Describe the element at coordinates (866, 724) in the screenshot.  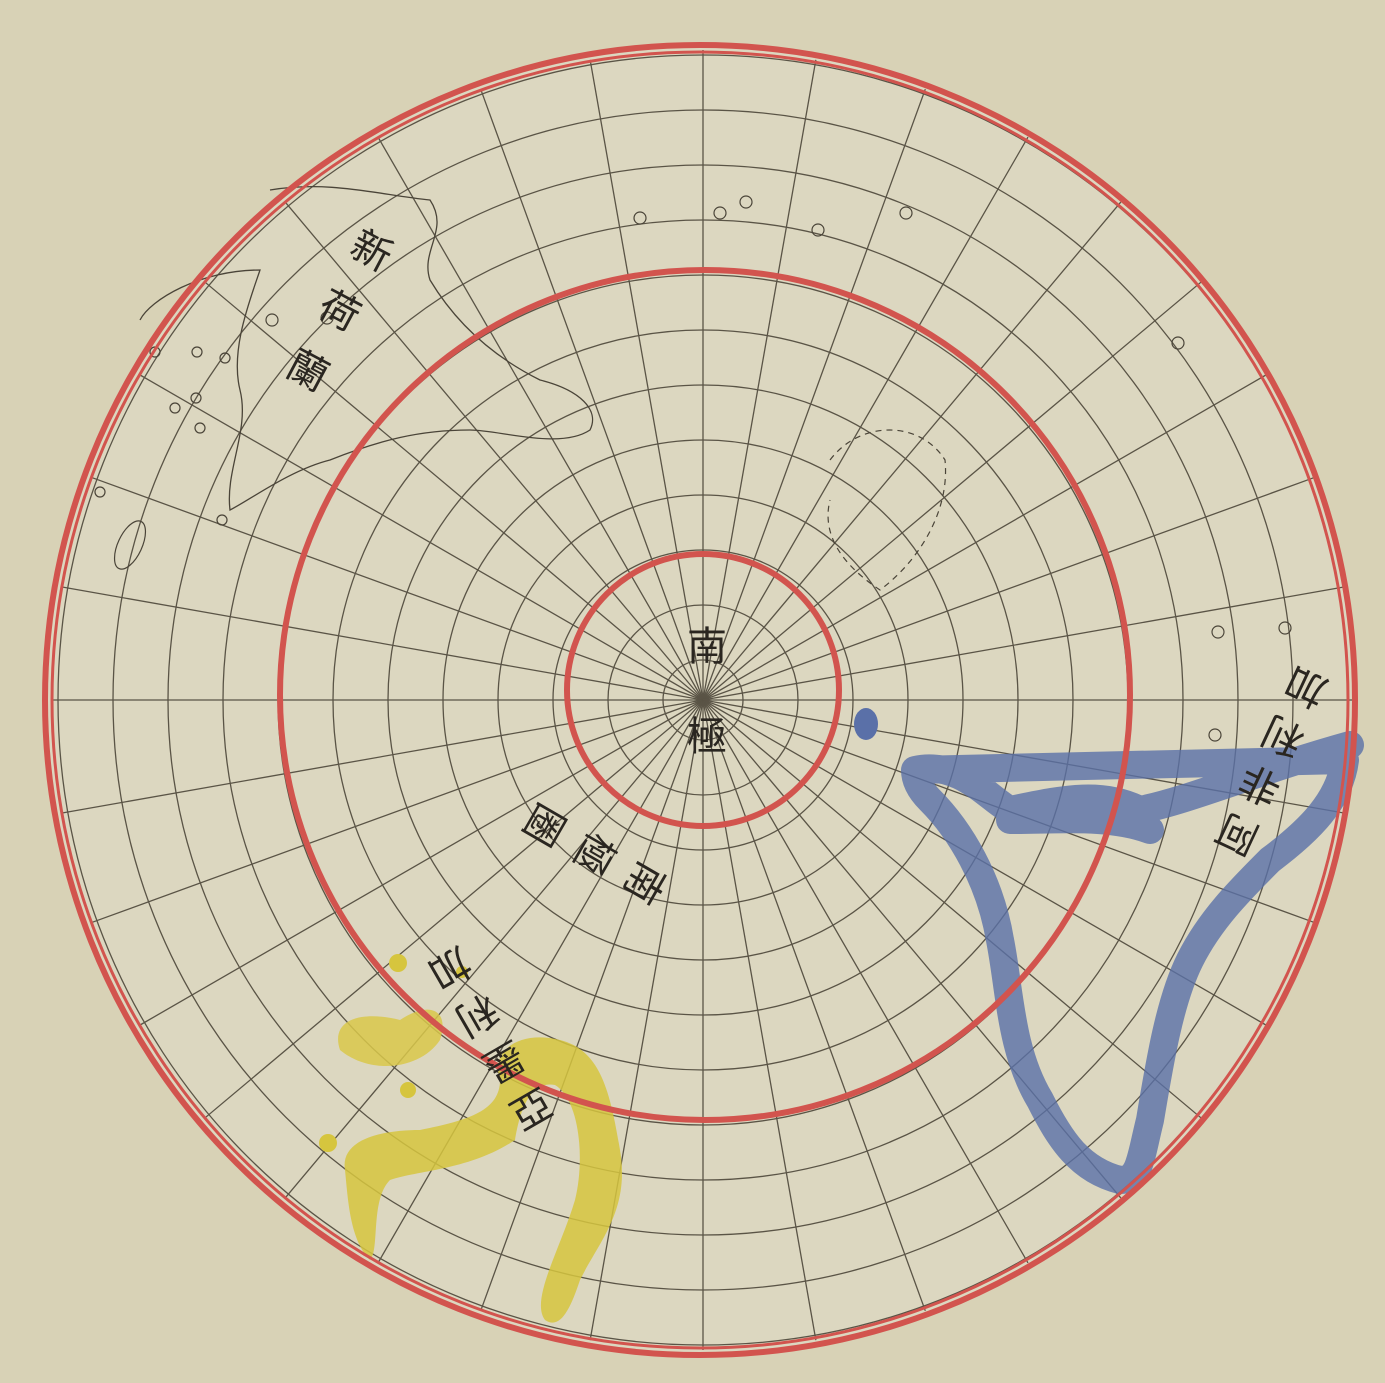
I see `blue-island` at that location.